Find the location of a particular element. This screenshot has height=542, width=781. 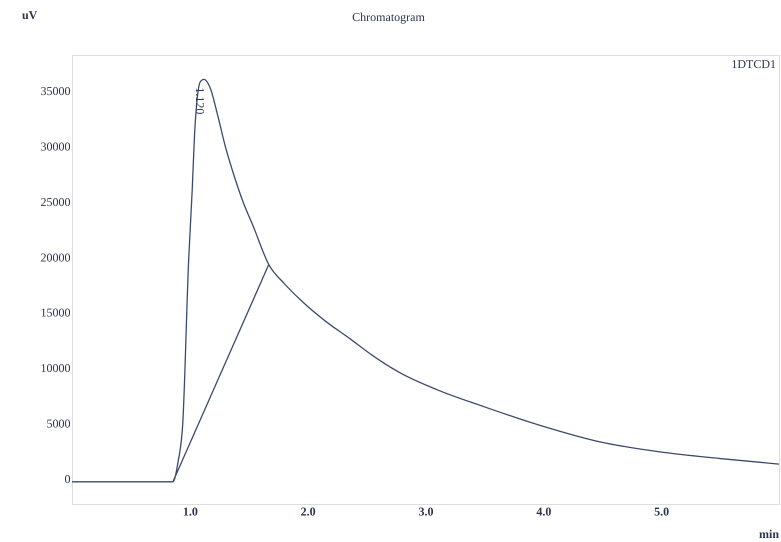

x-tick-label: 2.0 is located at coordinates (308, 511).